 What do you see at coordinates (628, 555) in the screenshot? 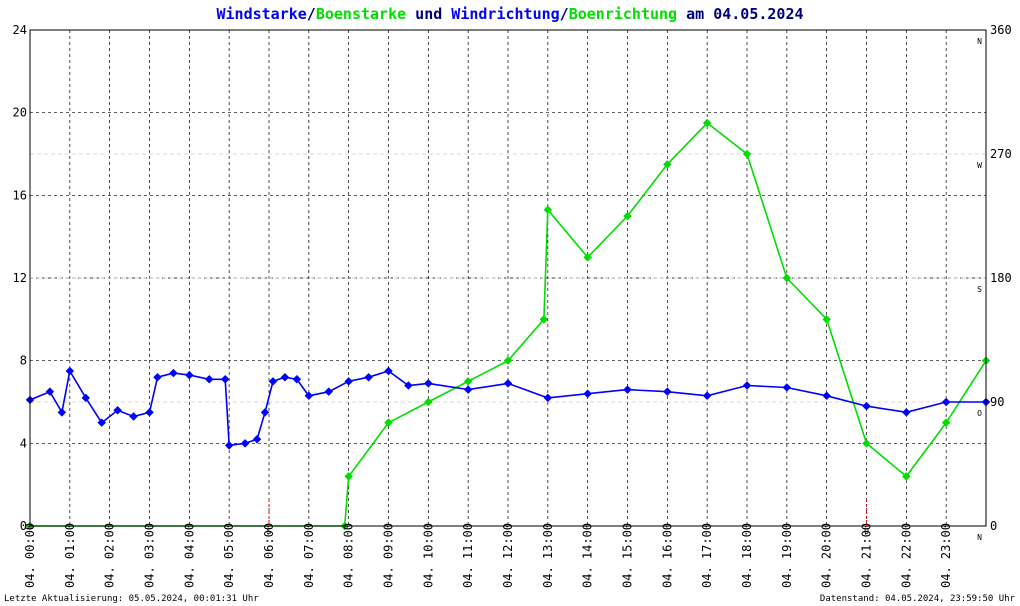
I see `x-tick-label: 04. 15:00` at bounding box center [628, 555].